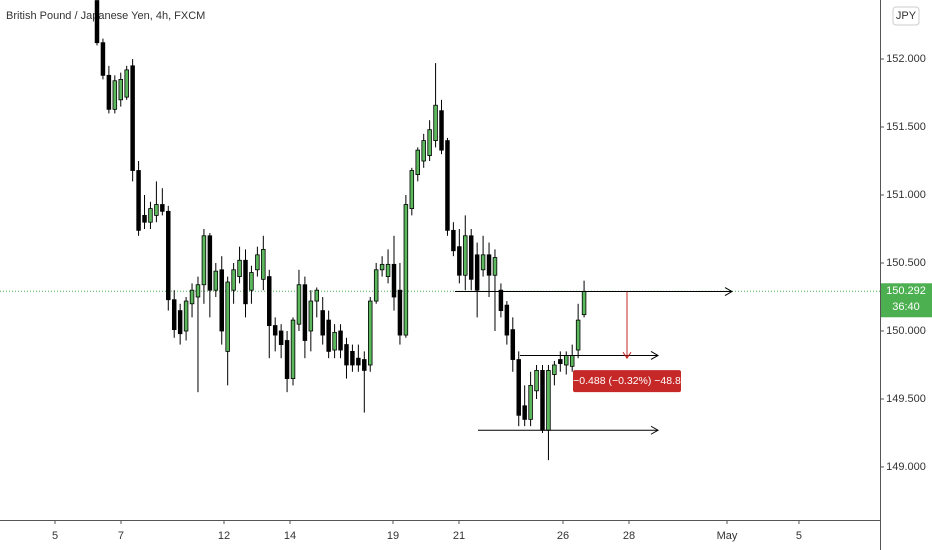 The image size is (932, 550). What do you see at coordinates (459, 536) in the screenshot?
I see `x-tick-label: 21` at bounding box center [459, 536].